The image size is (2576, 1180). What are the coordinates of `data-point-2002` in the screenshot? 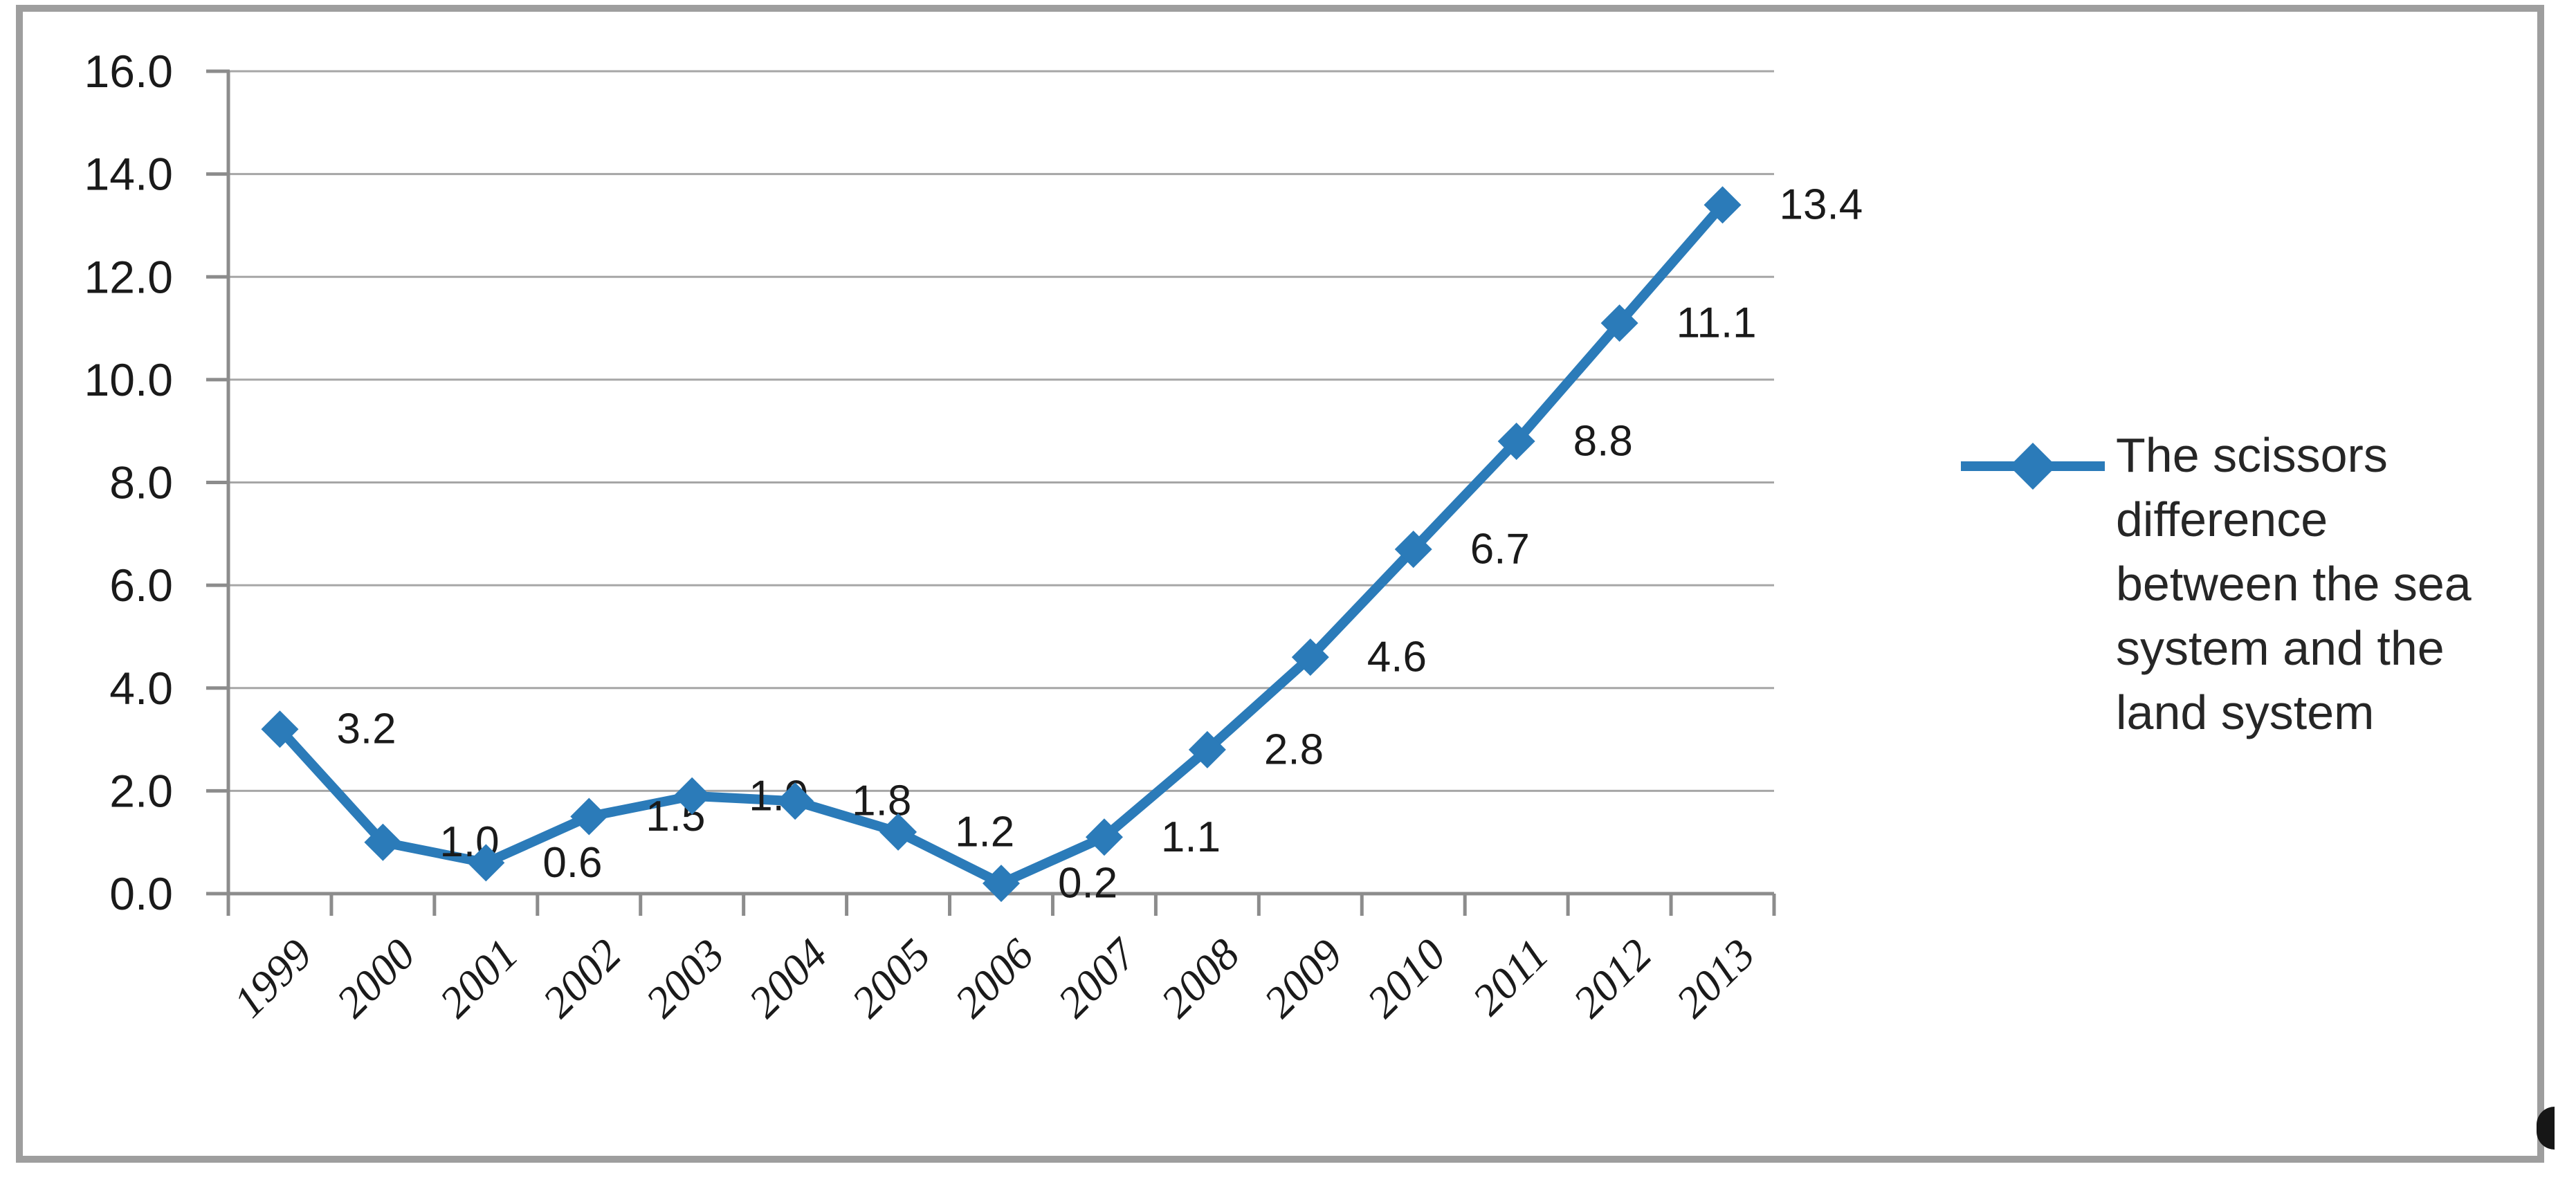 It's located at (589, 817).